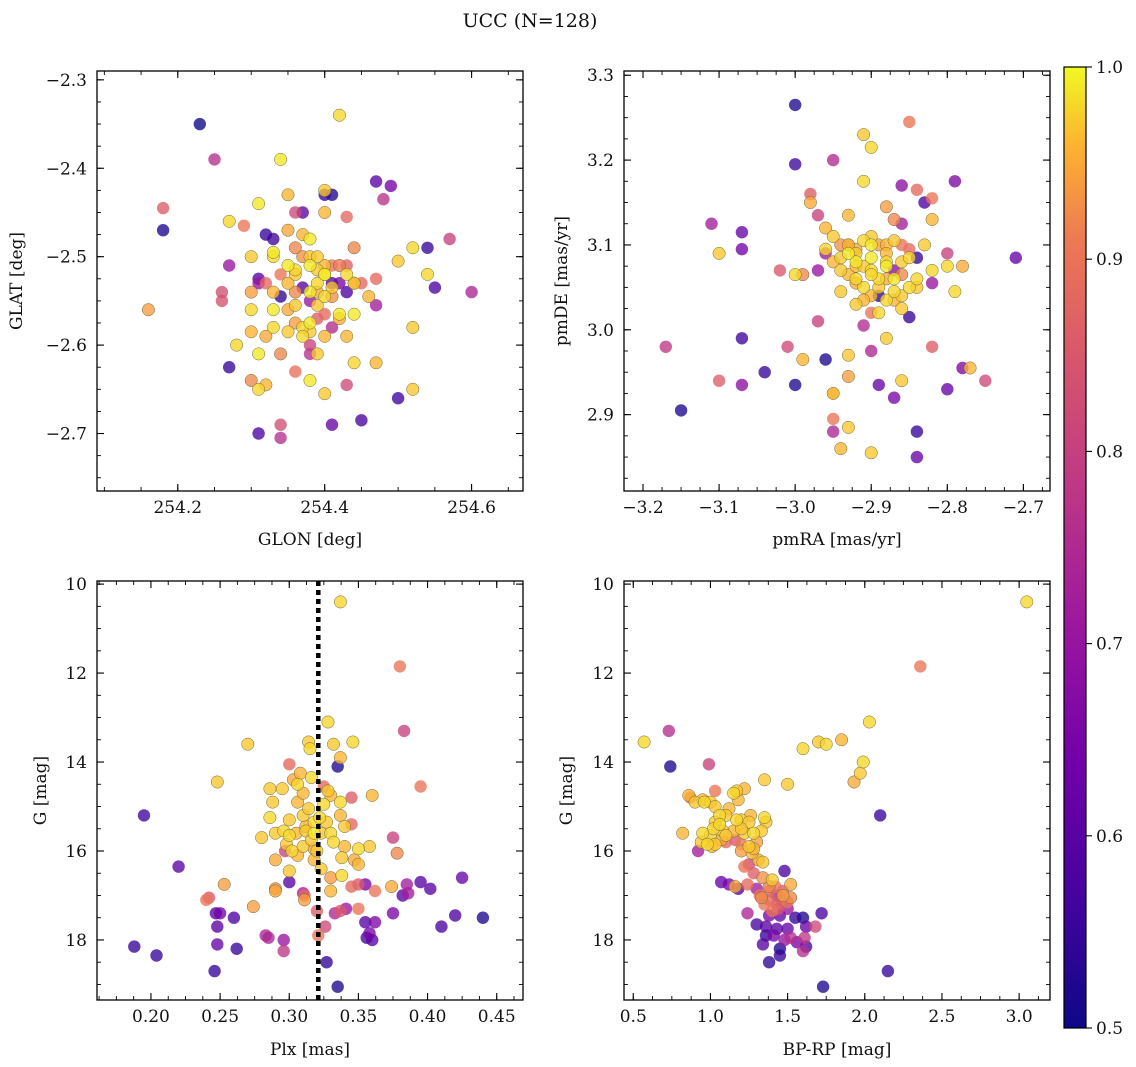 The width and height of the screenshot is (1136, 1067). I want to click on x-tick-label: 0.45, so click(497, 1017).